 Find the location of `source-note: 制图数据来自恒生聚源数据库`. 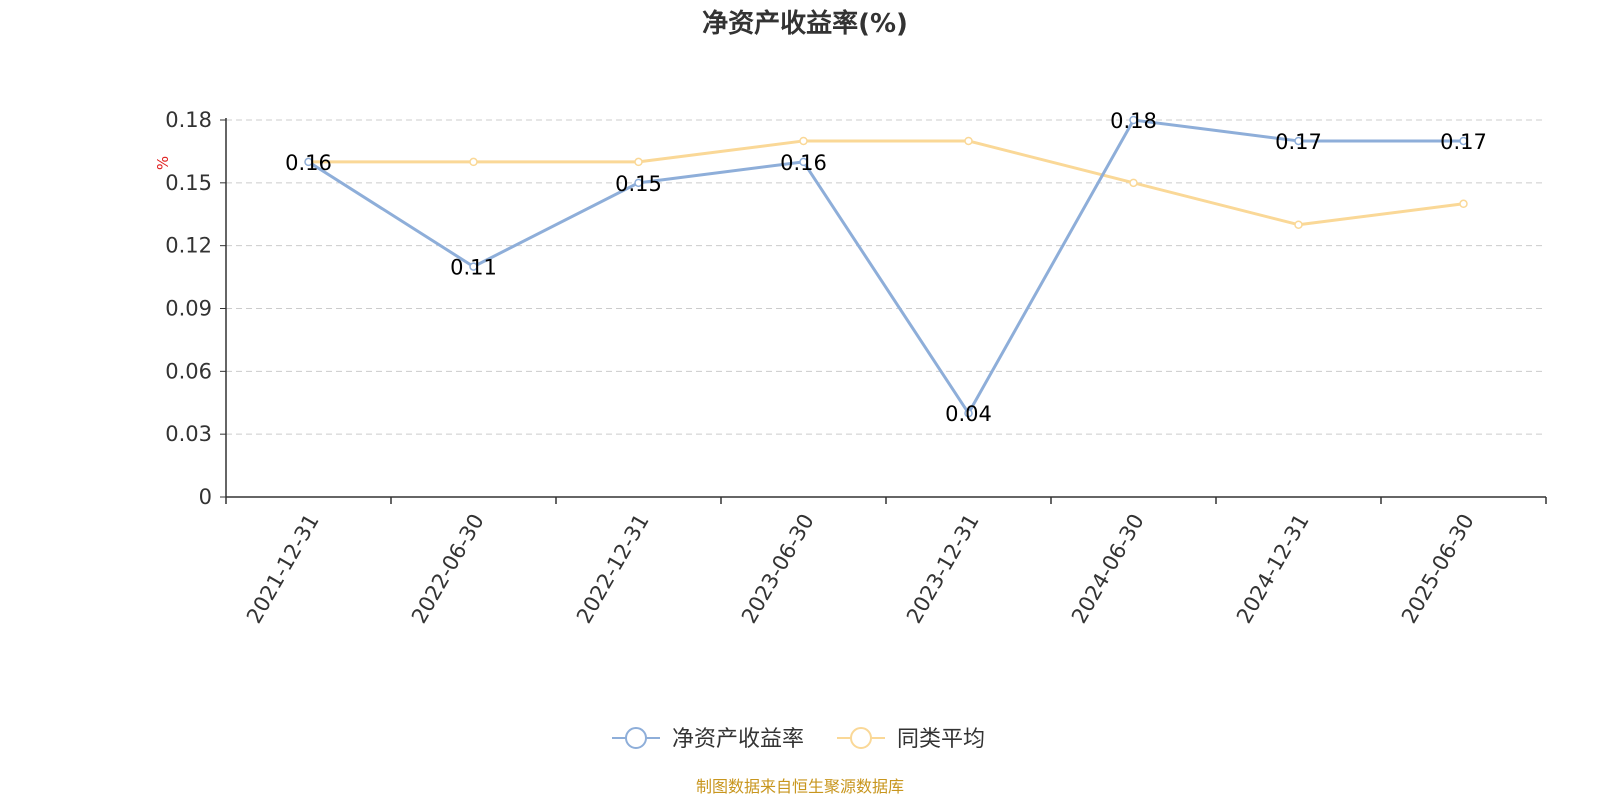

source-note: 制图数据来自恒生聚源数据库 is located at coordinates (800, 786).